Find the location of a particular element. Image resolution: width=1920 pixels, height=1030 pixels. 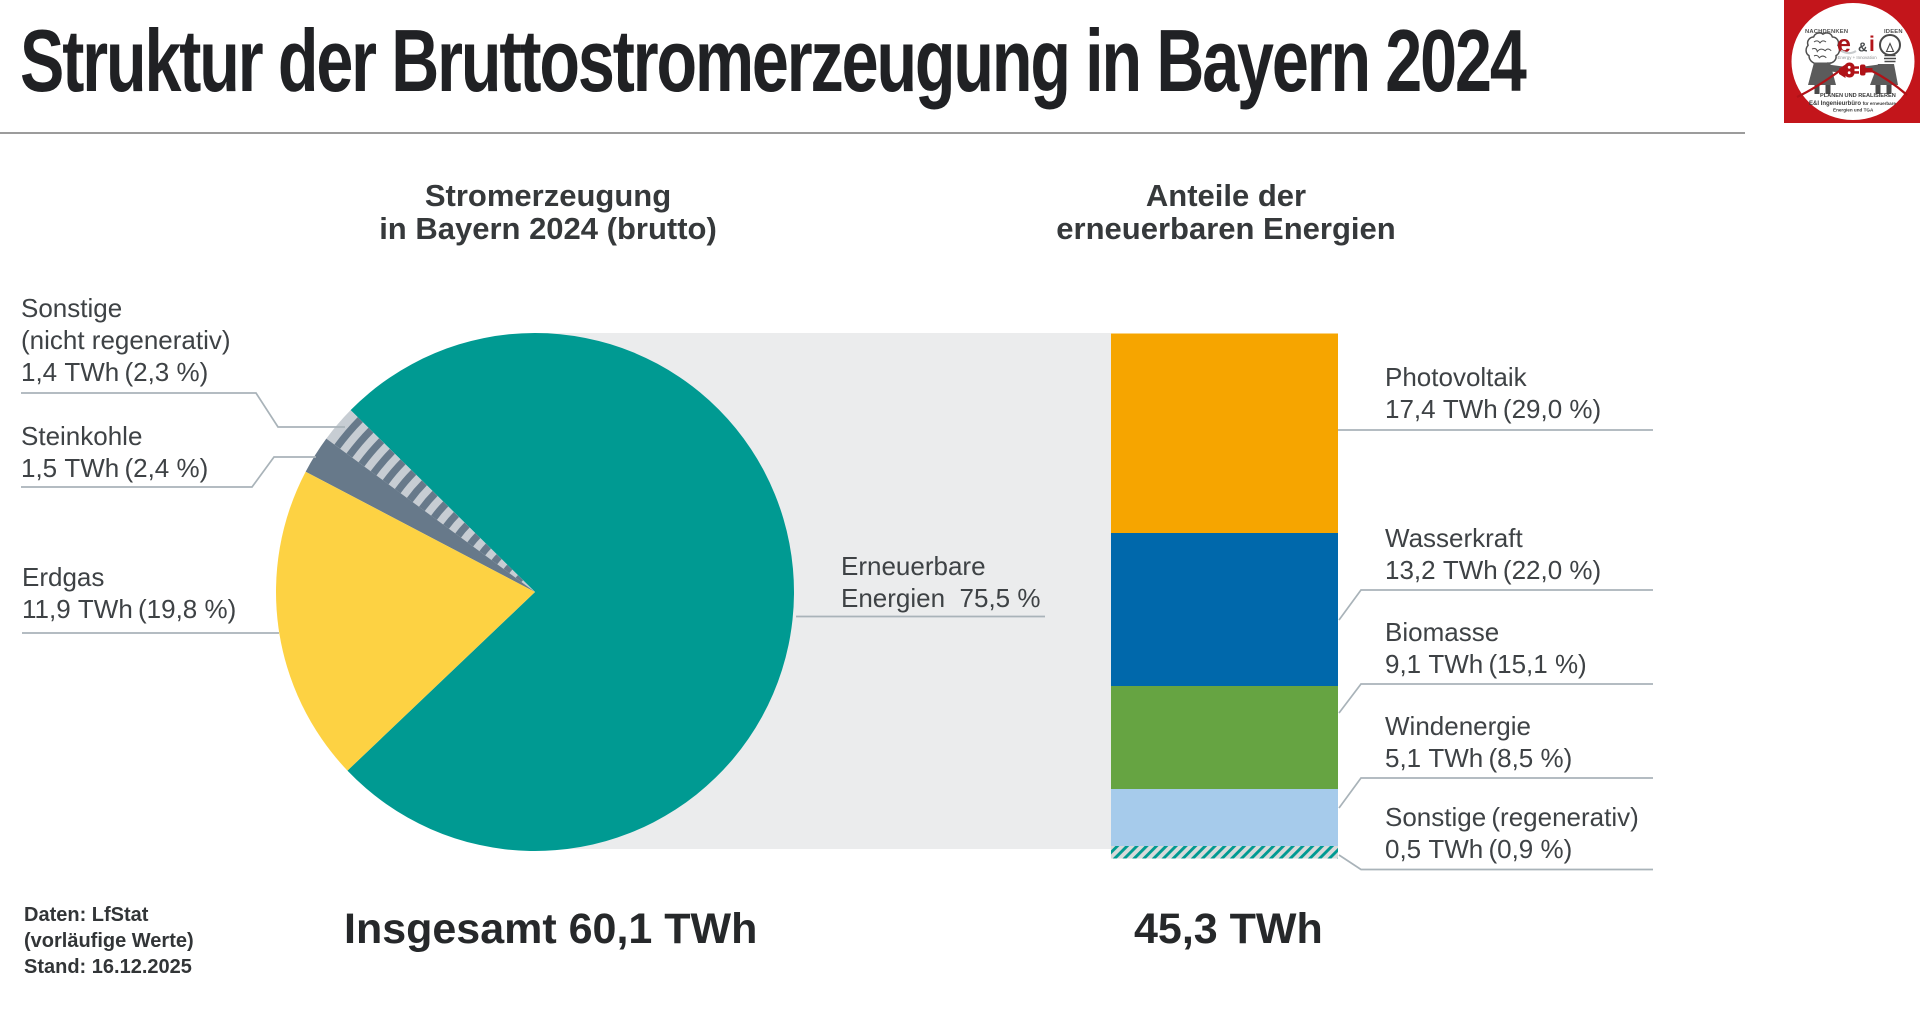

svg-text:E&I Ingenieurbüro für erneuerb: E&I Ingenieurbüro für erneuerbare is located at coordinates (1852, 104).